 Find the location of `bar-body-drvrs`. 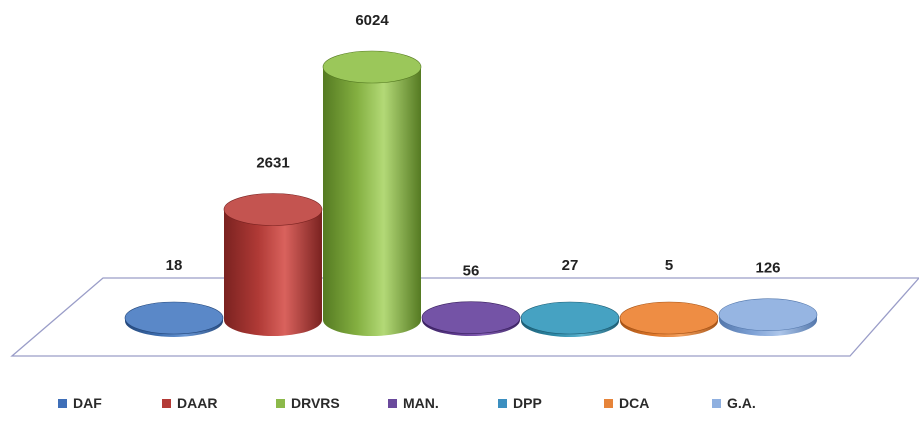

bar-body-drvrs is located at coordinates (372, 201).